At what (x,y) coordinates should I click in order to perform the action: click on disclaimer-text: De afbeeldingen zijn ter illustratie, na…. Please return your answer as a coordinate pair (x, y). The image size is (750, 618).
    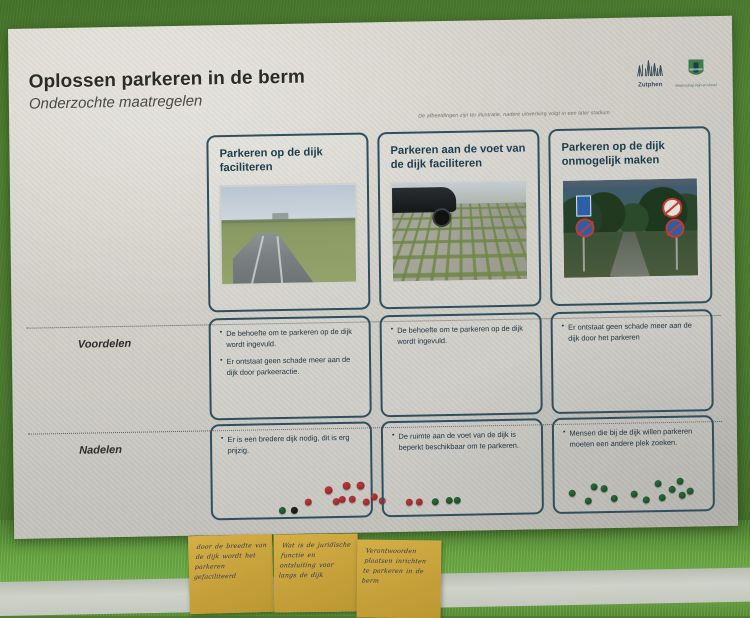
    Looking at the image, I should click on (514, 114).